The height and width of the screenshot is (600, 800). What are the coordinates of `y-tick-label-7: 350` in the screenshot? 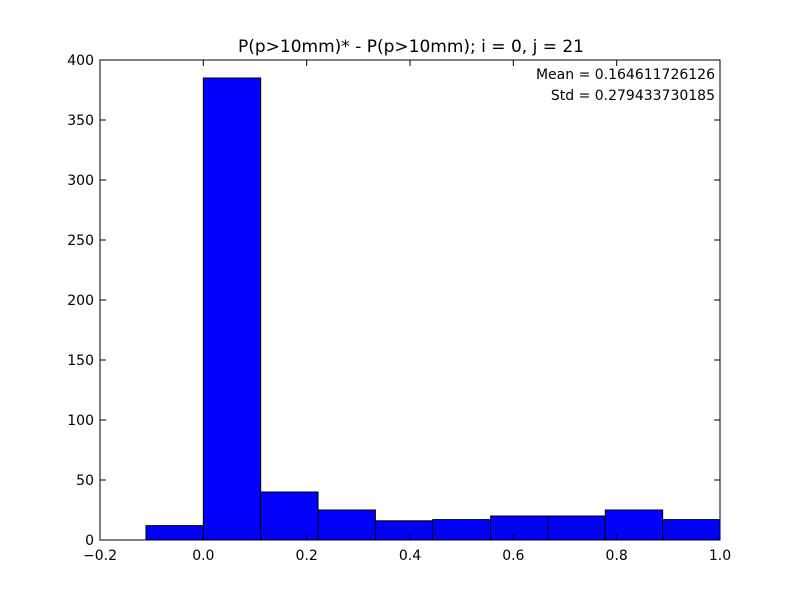 It's located at (80, 121).